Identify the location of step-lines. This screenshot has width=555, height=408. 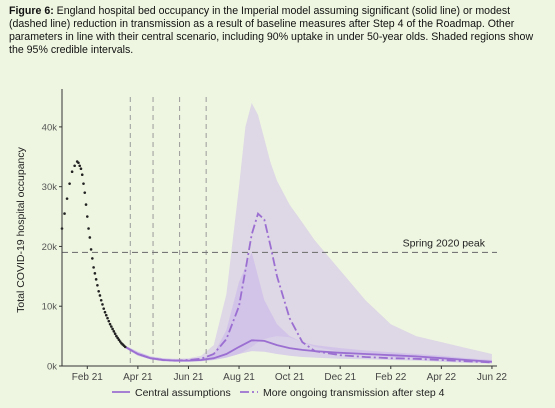
(168, 231).